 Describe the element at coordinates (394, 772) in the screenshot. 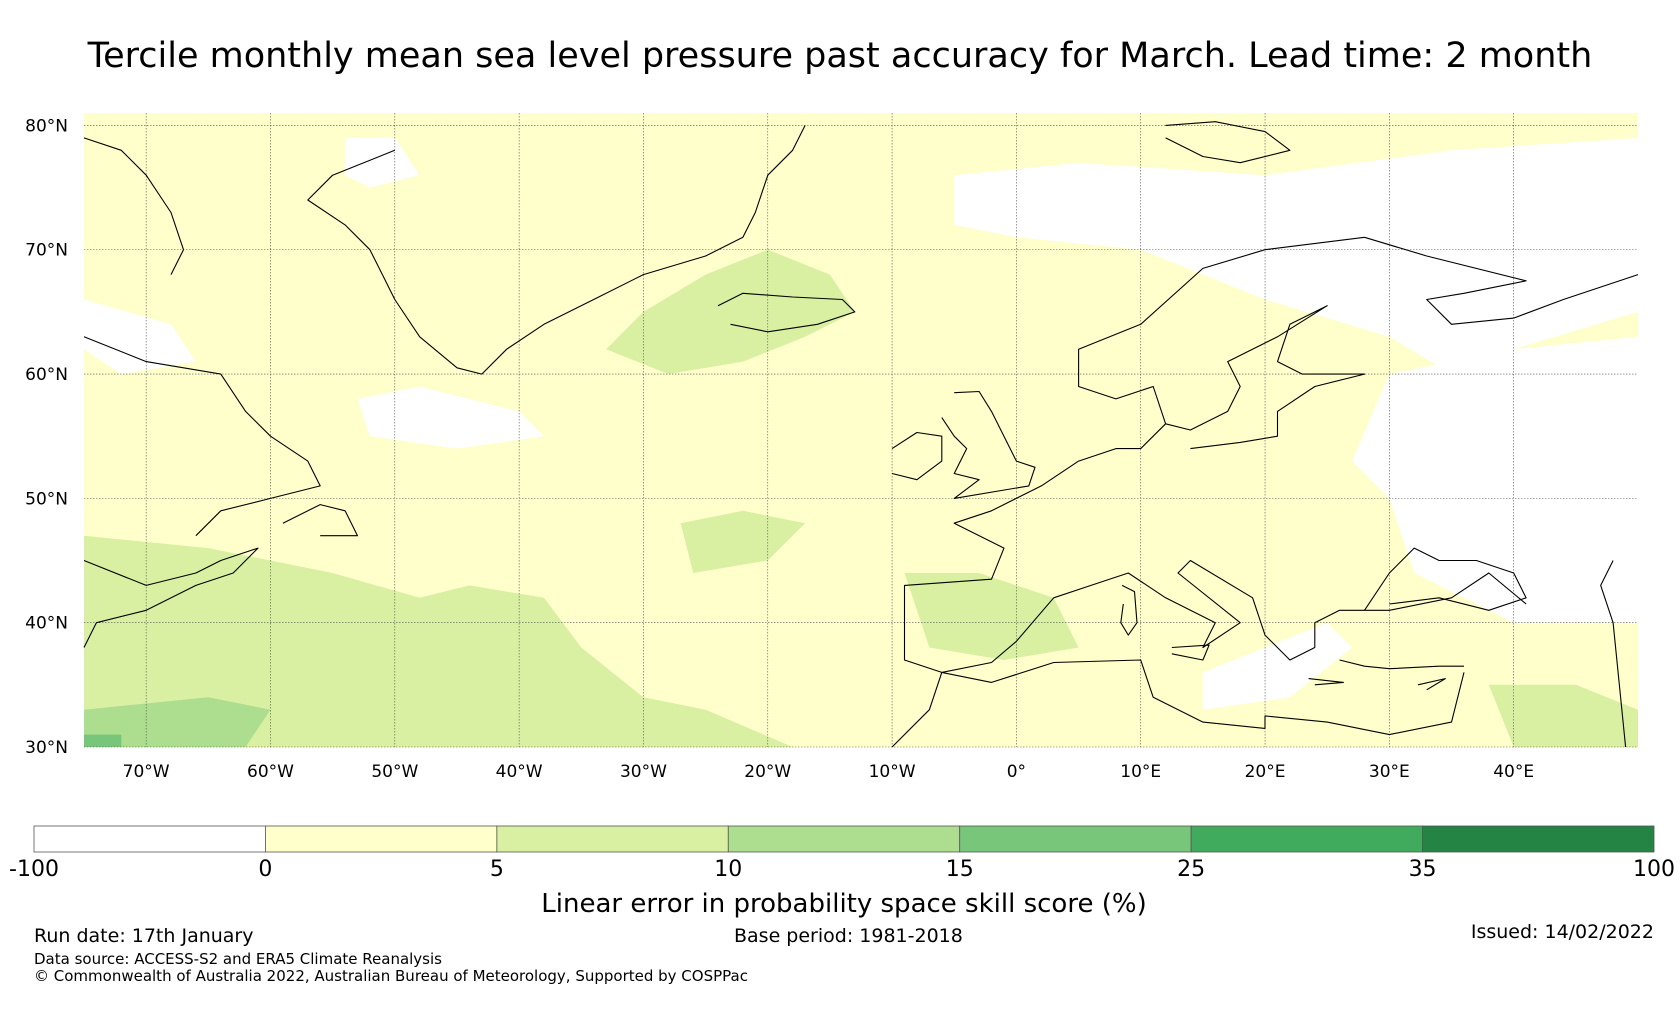

I see `lon-tick-label: 50°W` at that location.